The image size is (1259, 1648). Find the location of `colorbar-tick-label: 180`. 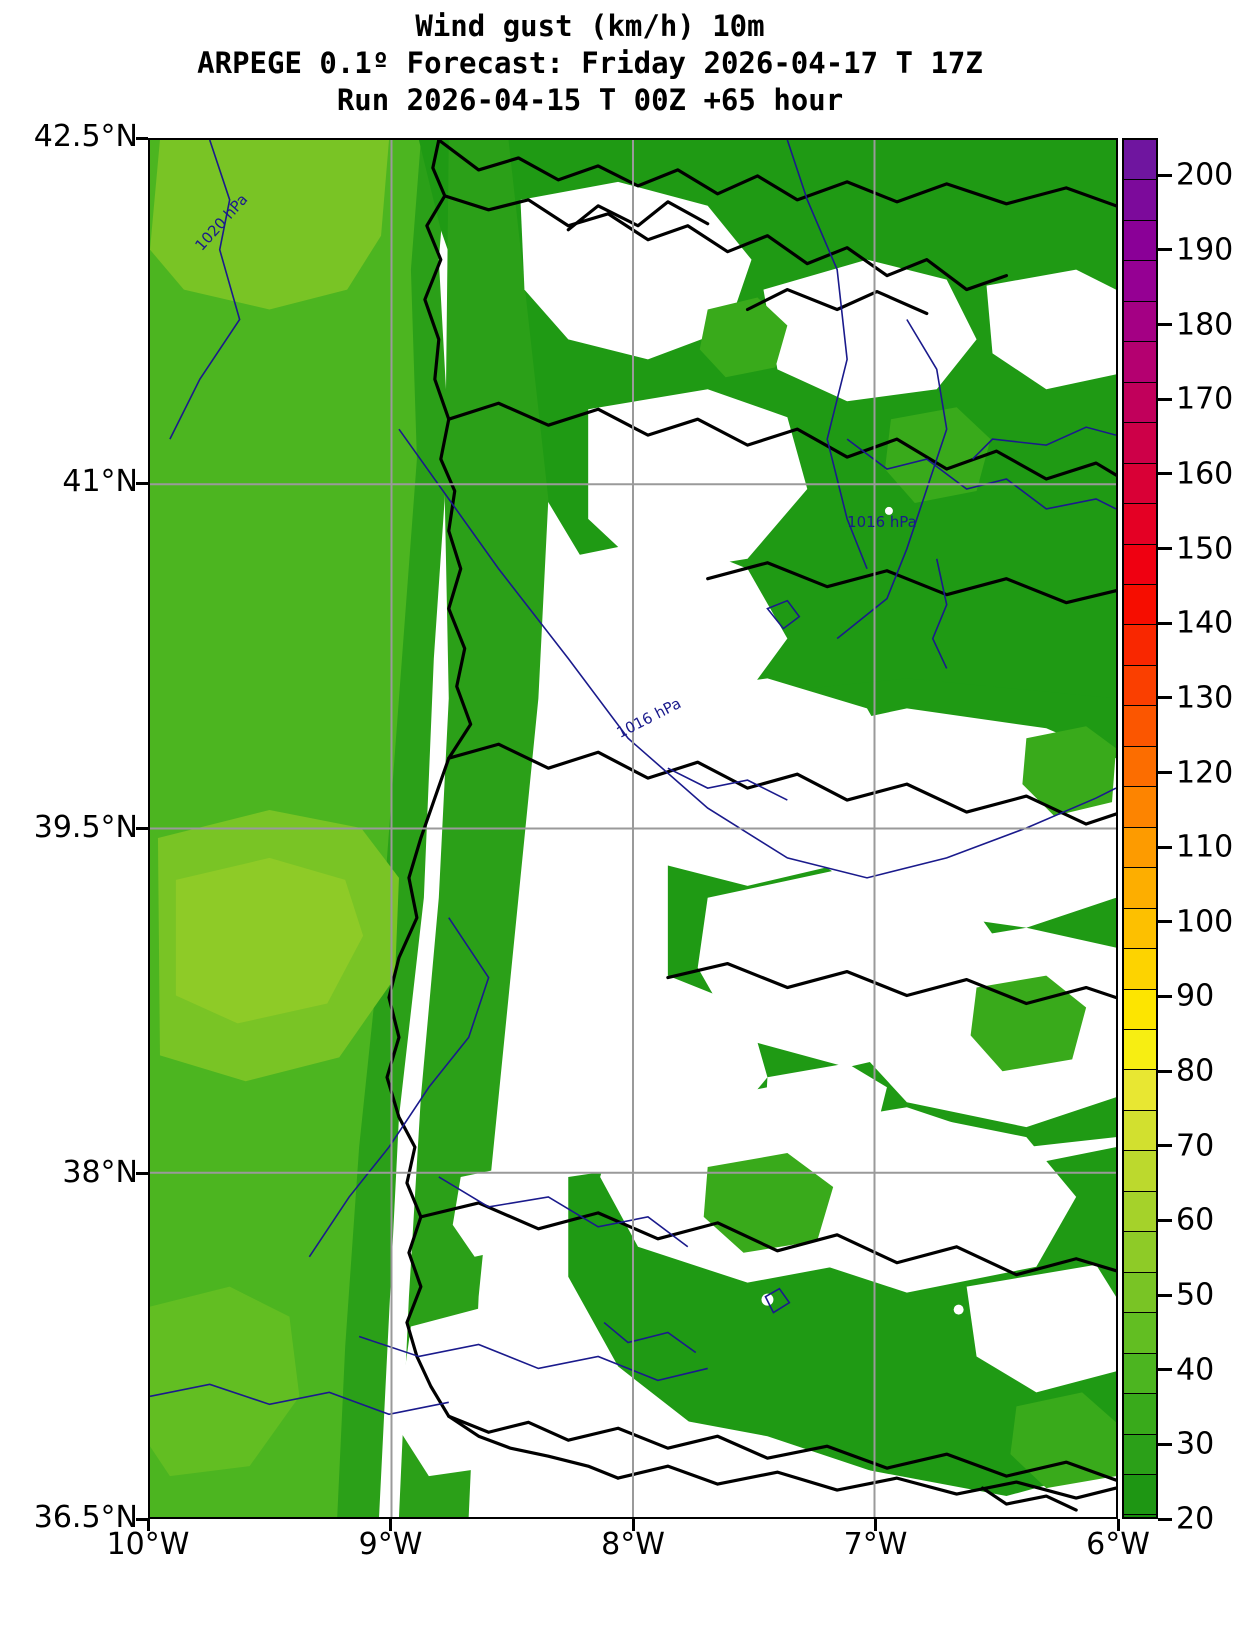

colorbar-tick-label: 180 is located at coordinates (1205, 325).